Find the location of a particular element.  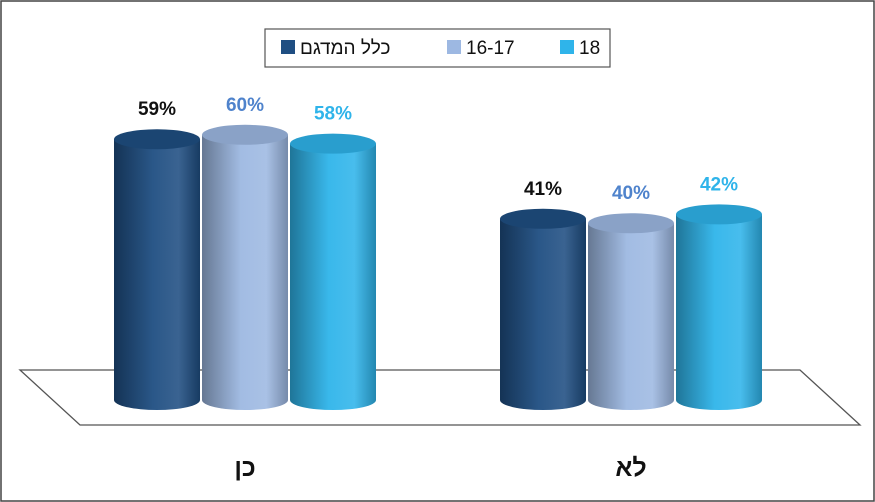

legend-label: 16-17 is located at coordinates (490, 48).